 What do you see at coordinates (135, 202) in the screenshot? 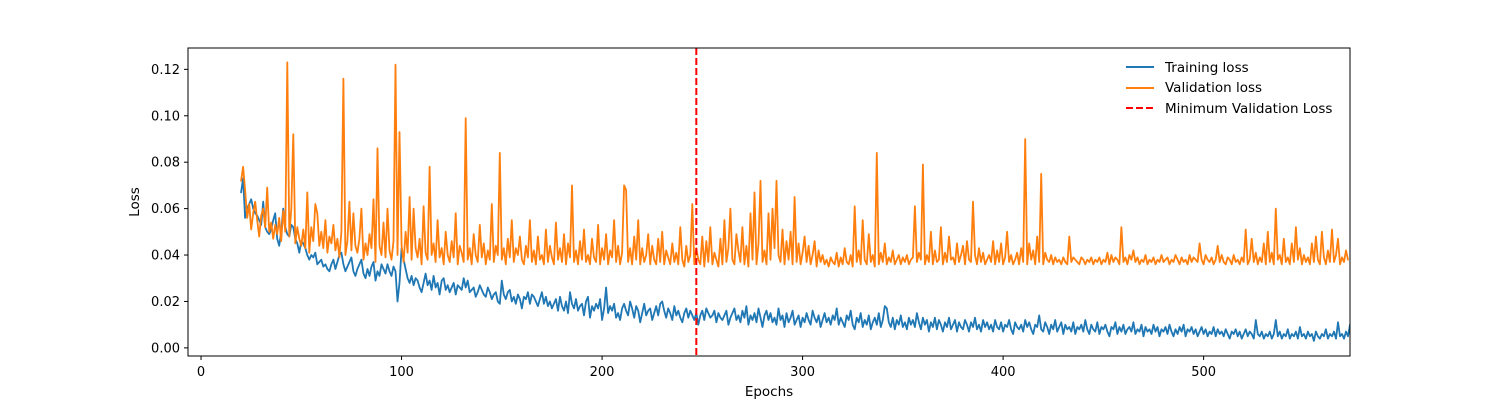
I see `y-axis-label: Loss` at bounding box center [135, 202].